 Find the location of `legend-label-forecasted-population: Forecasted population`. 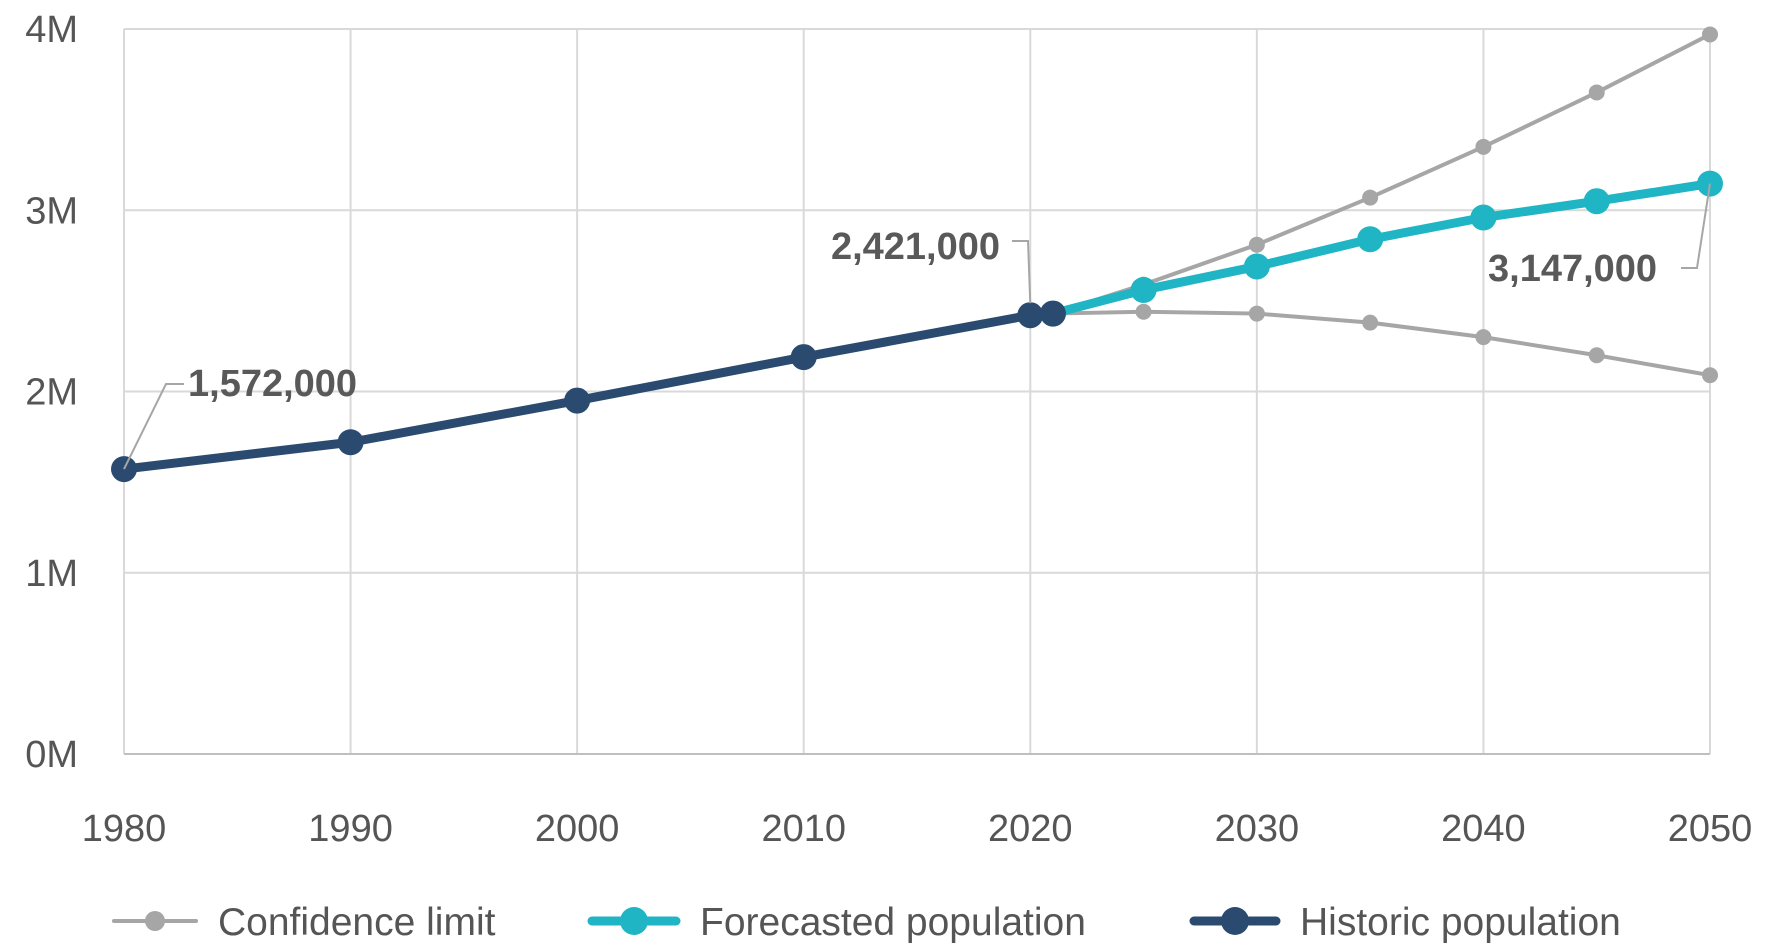

legend-label-forecasted-population: Forecasted population is located at coordinates (893, 922).